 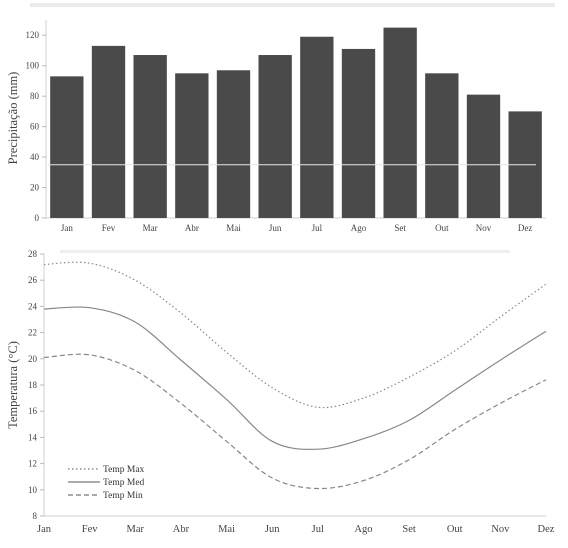 I want to click on temperature-y-tick-label: 28, so click(x=33, y=254).